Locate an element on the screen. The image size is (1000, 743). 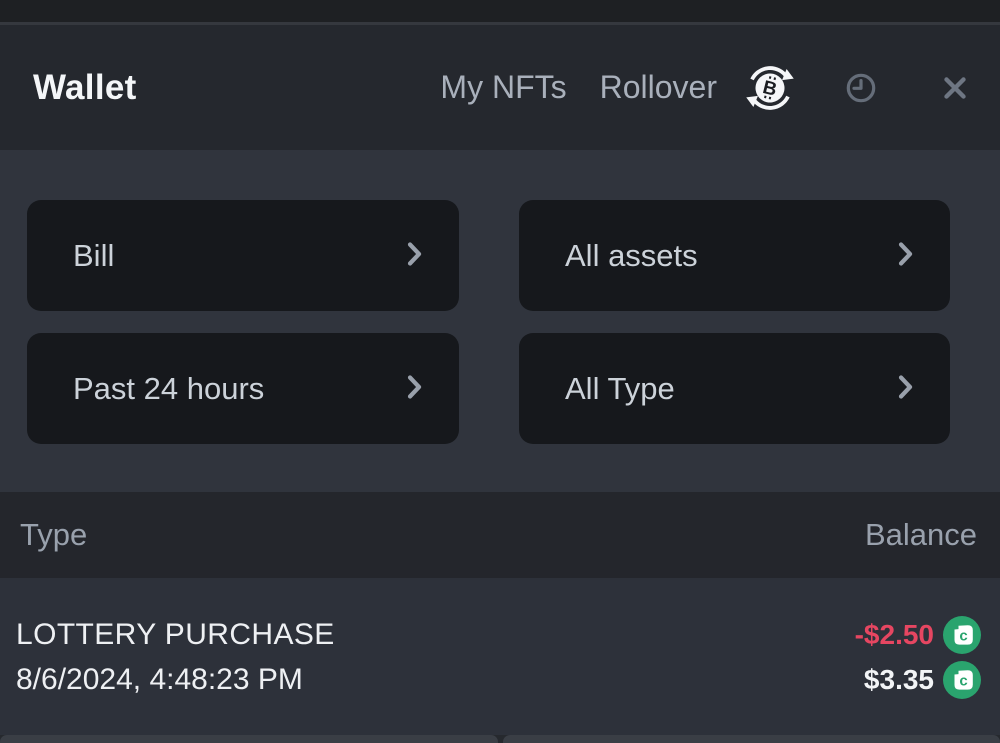
filter-label: Bill is located at coordinates (94, 255).